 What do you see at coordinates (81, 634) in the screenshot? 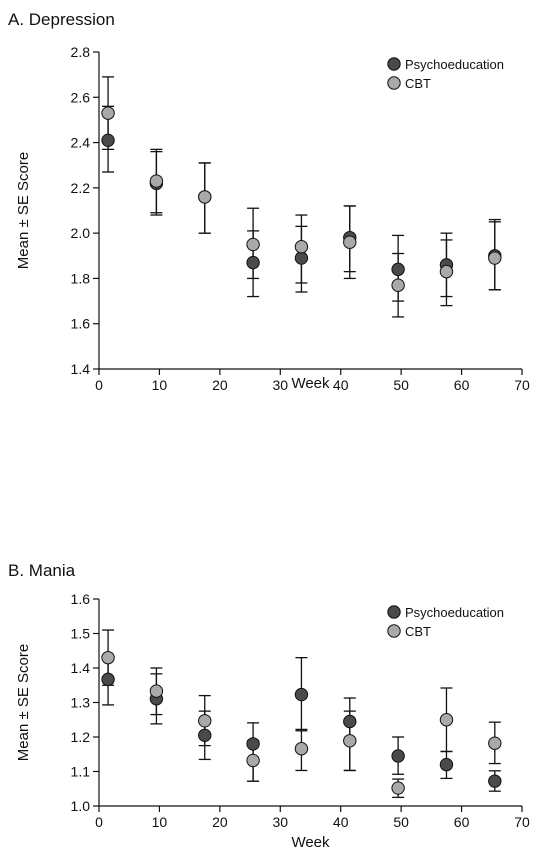
I see `y-tick-label: 1.5` at bounding box center [81, 634].